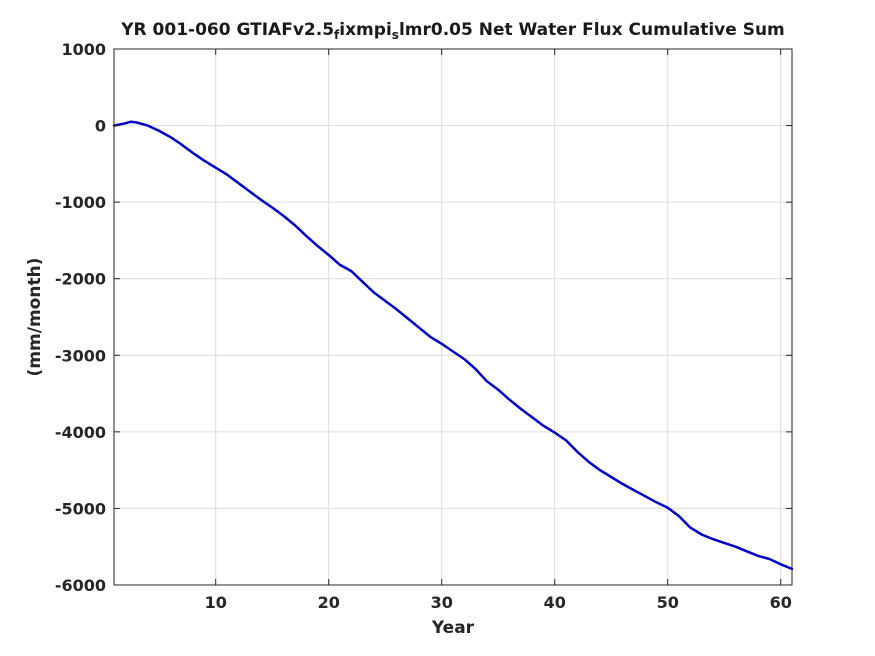 Image resolution: width=875 pixels, height=656 pixels. I want to click on x-axis-label: Year, so click(453, 628).